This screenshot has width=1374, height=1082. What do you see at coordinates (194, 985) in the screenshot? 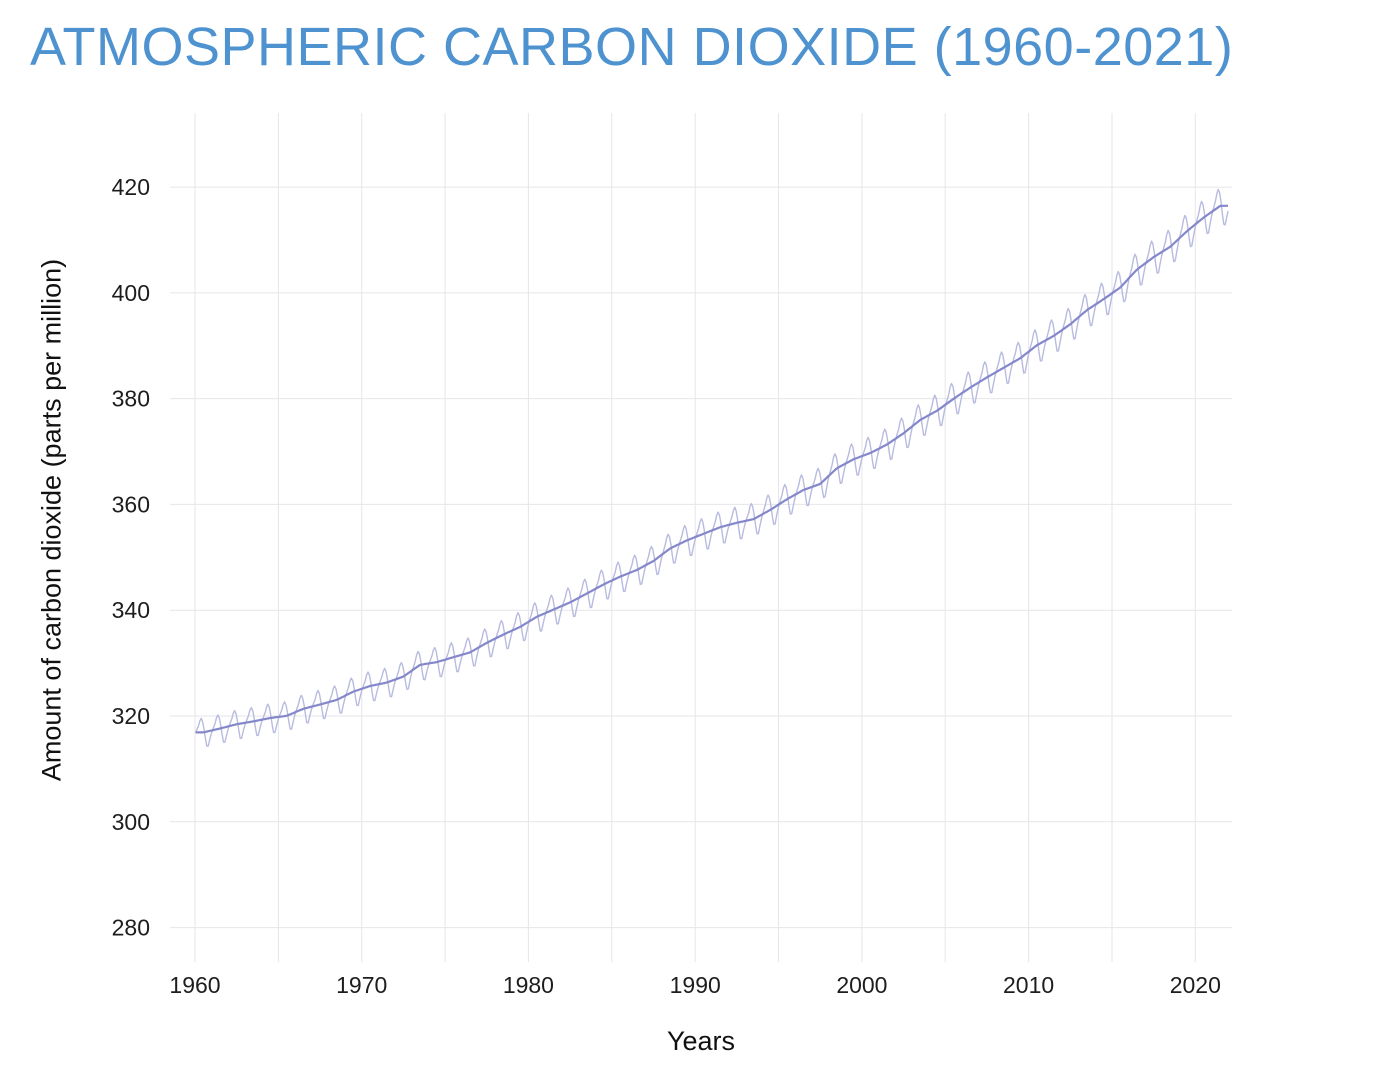
I see `x-tick-label: 1960` at bounding box center [194, 985].